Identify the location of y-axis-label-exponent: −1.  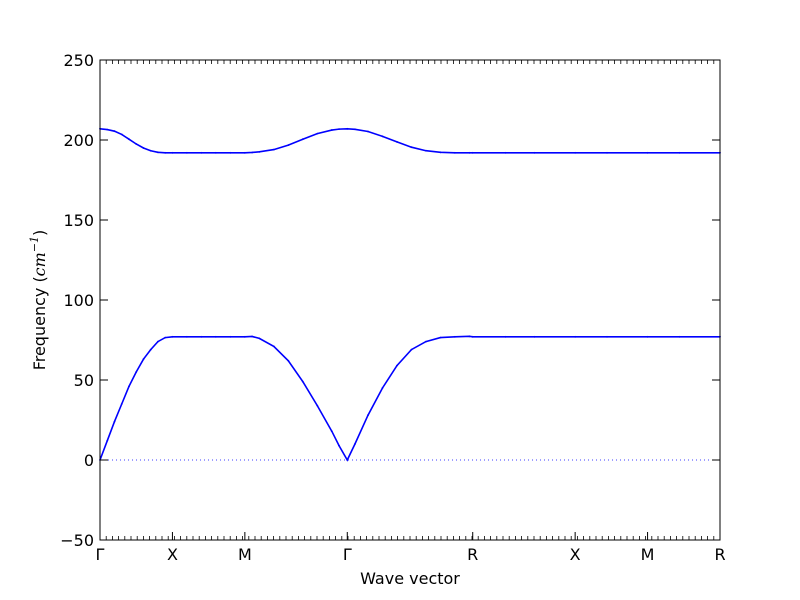
(34, 244).